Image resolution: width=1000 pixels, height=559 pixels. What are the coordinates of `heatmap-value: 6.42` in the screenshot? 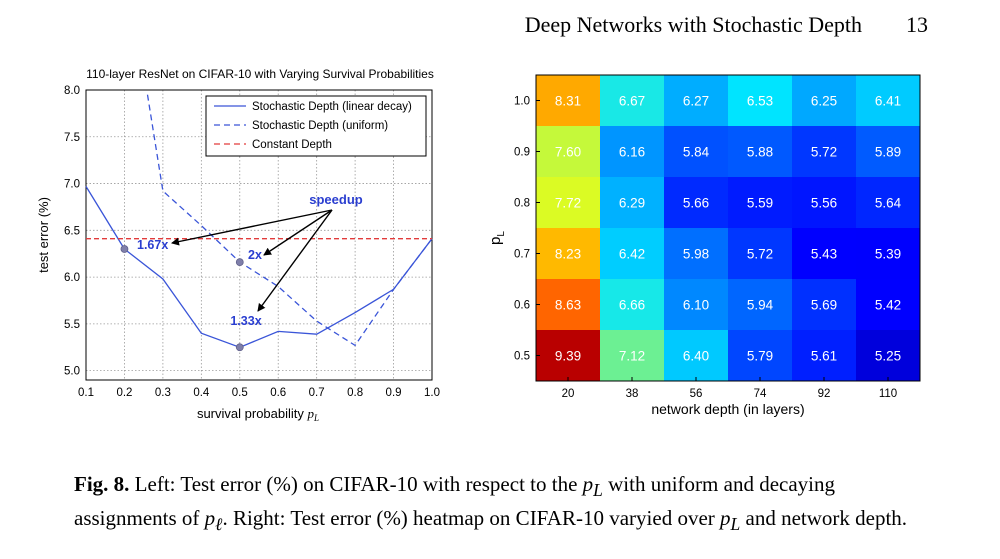 It's located at (632, 254).